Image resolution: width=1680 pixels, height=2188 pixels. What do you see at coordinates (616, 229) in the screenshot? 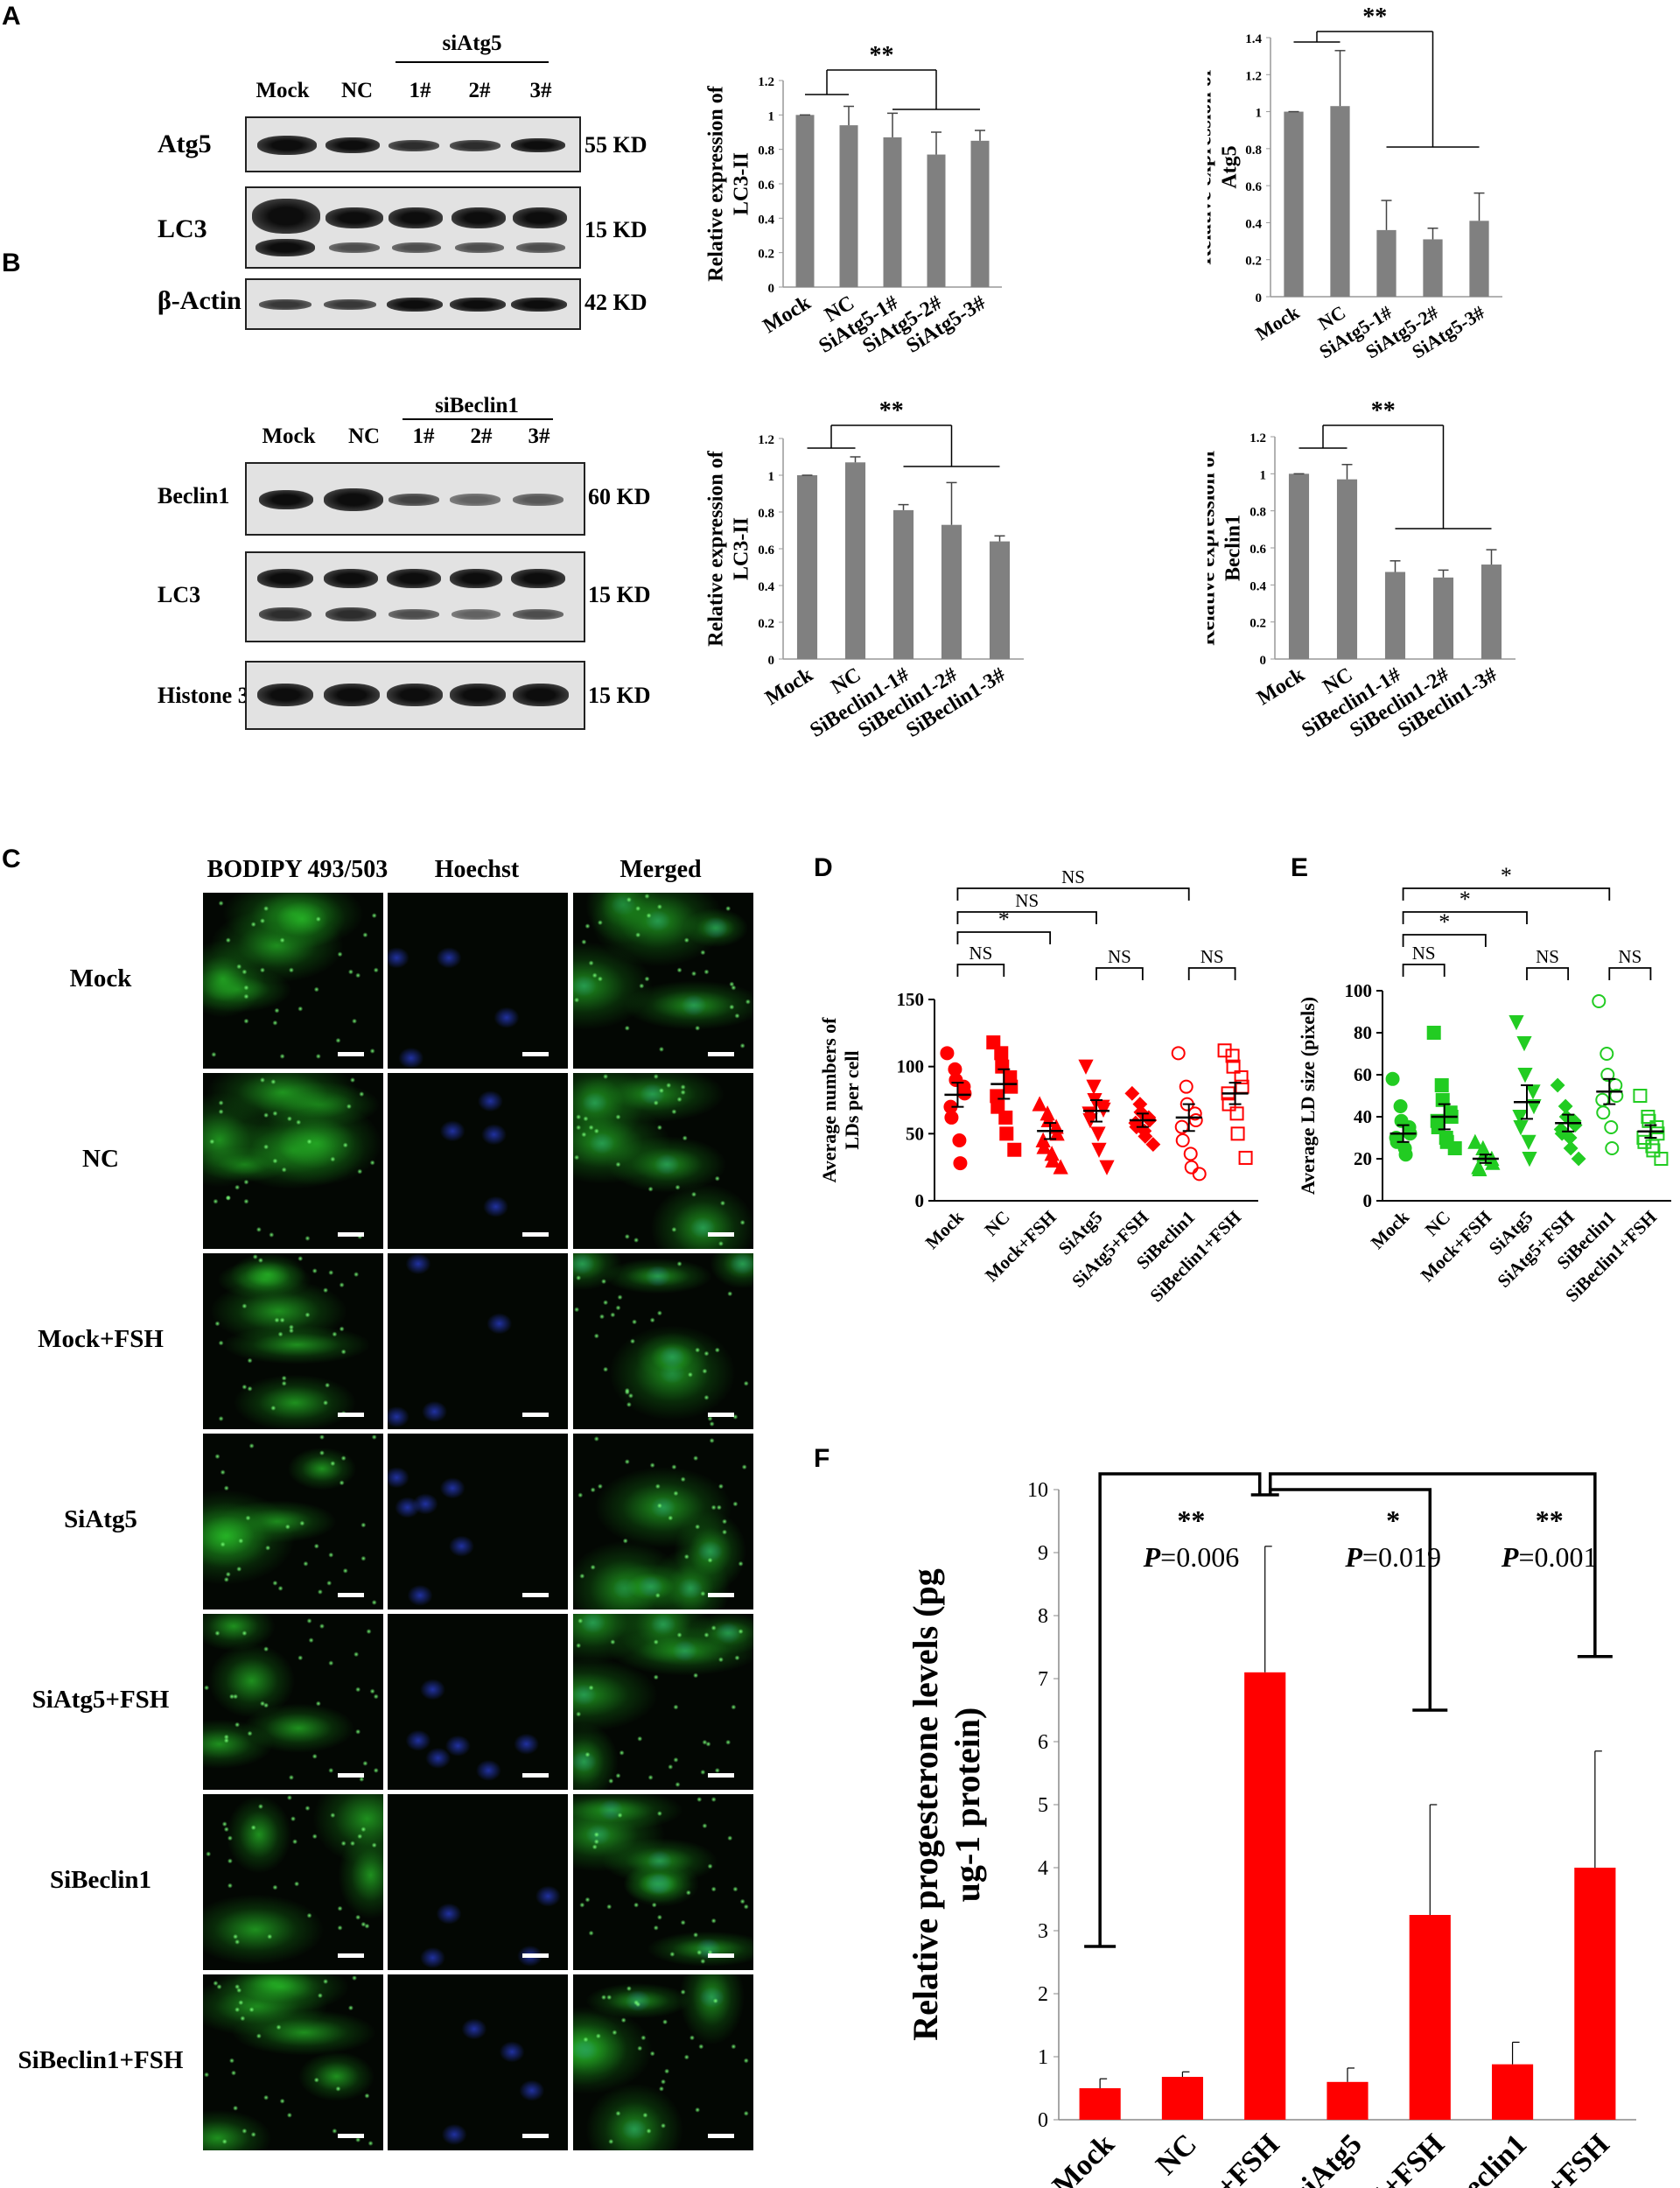
I see `blot-a-kd-label: 15 KD` at bounding box center [616, 229].